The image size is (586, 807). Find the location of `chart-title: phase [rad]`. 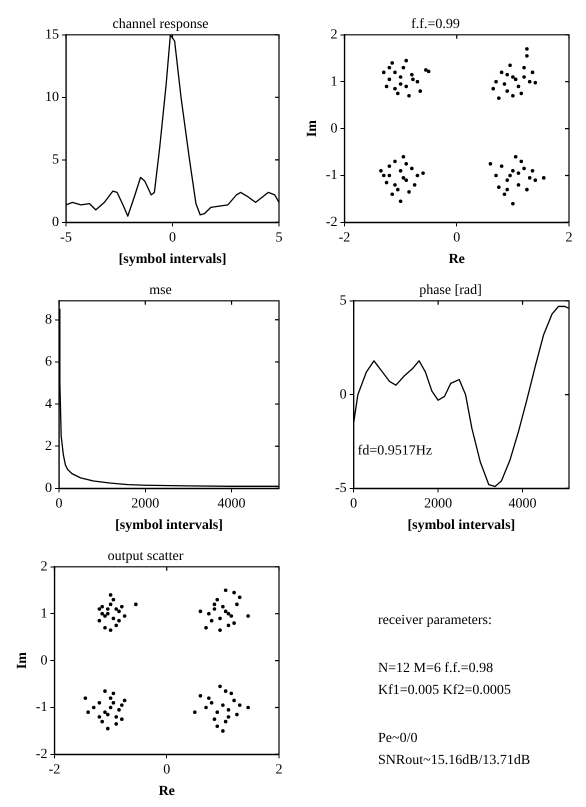

chart-title: phase [rad] is located at coordinates (450, 290).